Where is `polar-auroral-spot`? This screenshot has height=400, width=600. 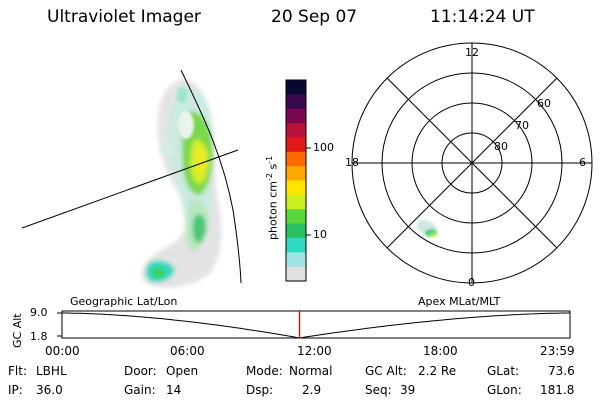
polar-auroral-spot is located at coordinates (427, 228).